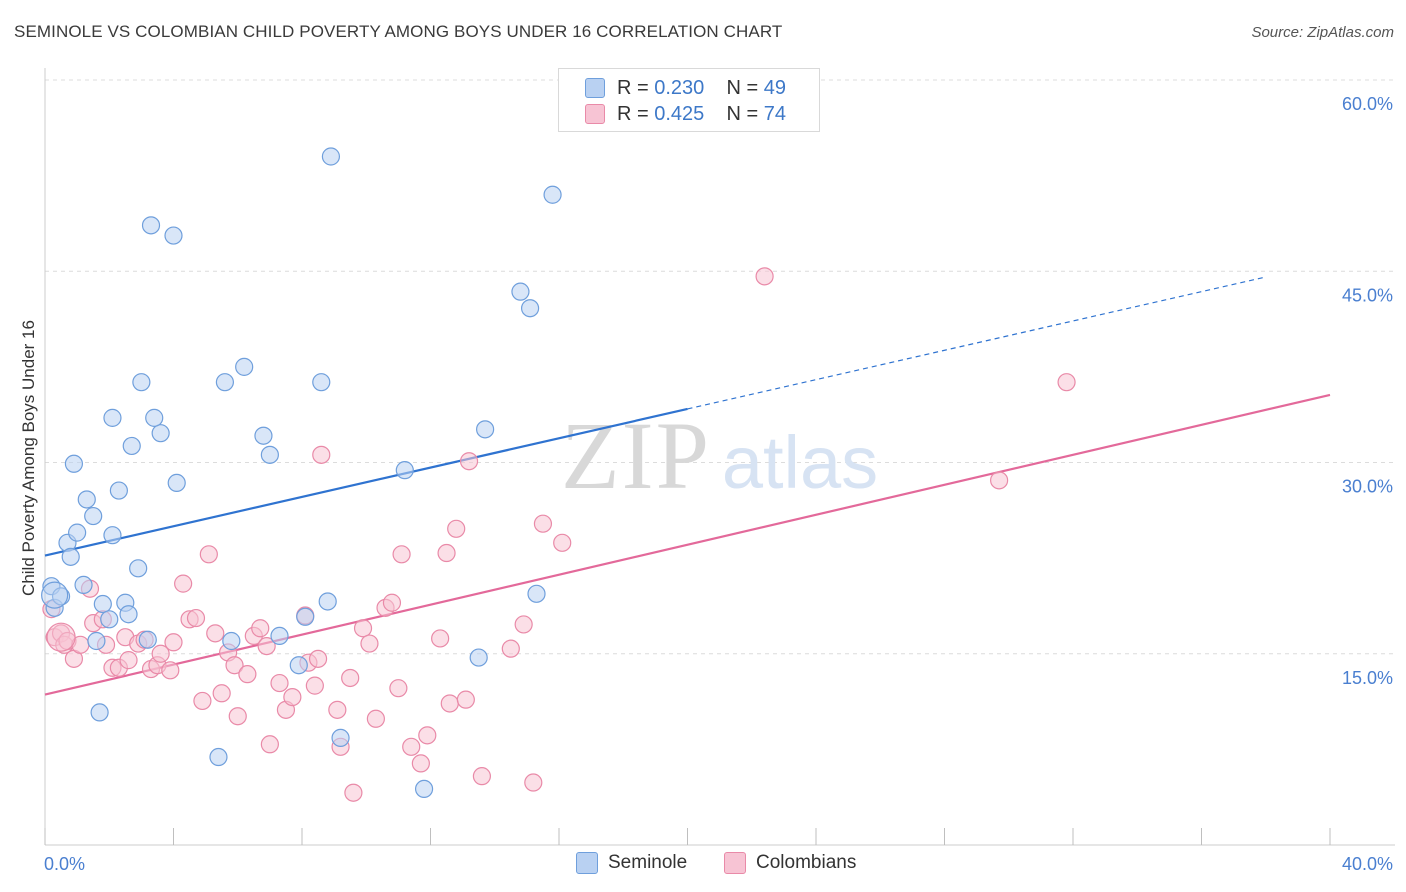 The image size is (1406, 892). What do you see at coordinates (1322, 32) in the screenshot?
I see `source-label: Source: ZipAtlas.com` at bounding box center [1322, 32].